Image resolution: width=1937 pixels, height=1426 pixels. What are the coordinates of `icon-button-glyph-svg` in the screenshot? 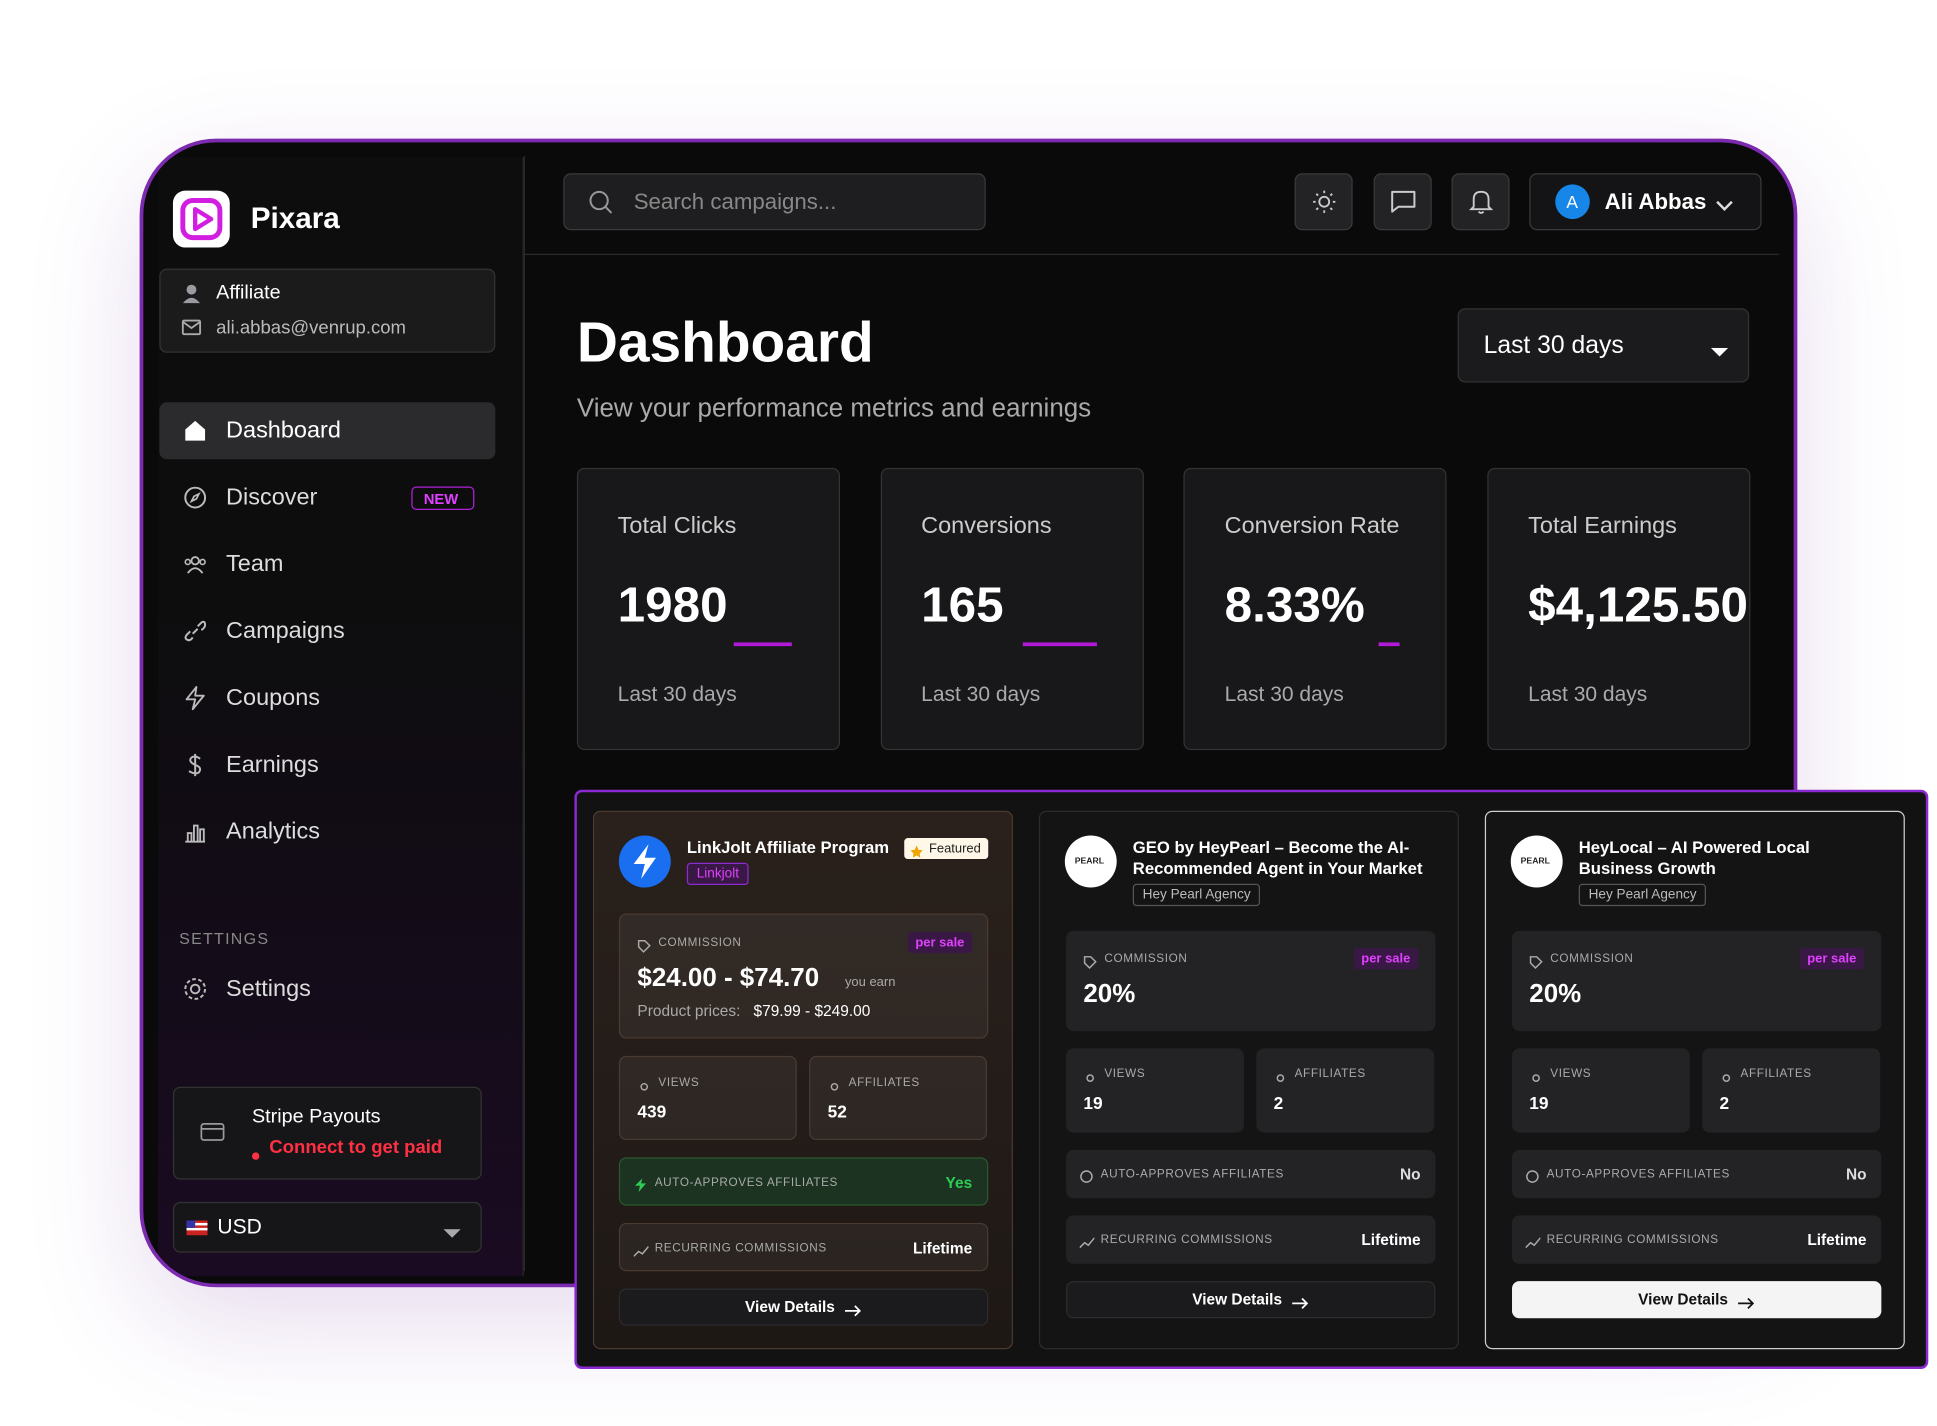 It's located at (1403, 201).